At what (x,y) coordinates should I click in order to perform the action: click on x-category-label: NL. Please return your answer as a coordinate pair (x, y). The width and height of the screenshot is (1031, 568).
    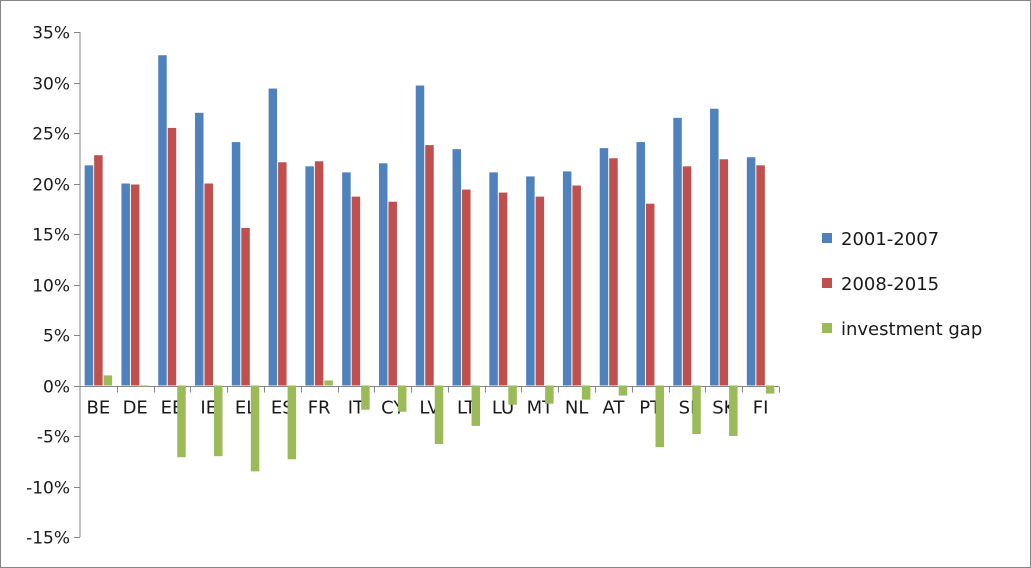
    Looking at the image, I should click on (577, 408).